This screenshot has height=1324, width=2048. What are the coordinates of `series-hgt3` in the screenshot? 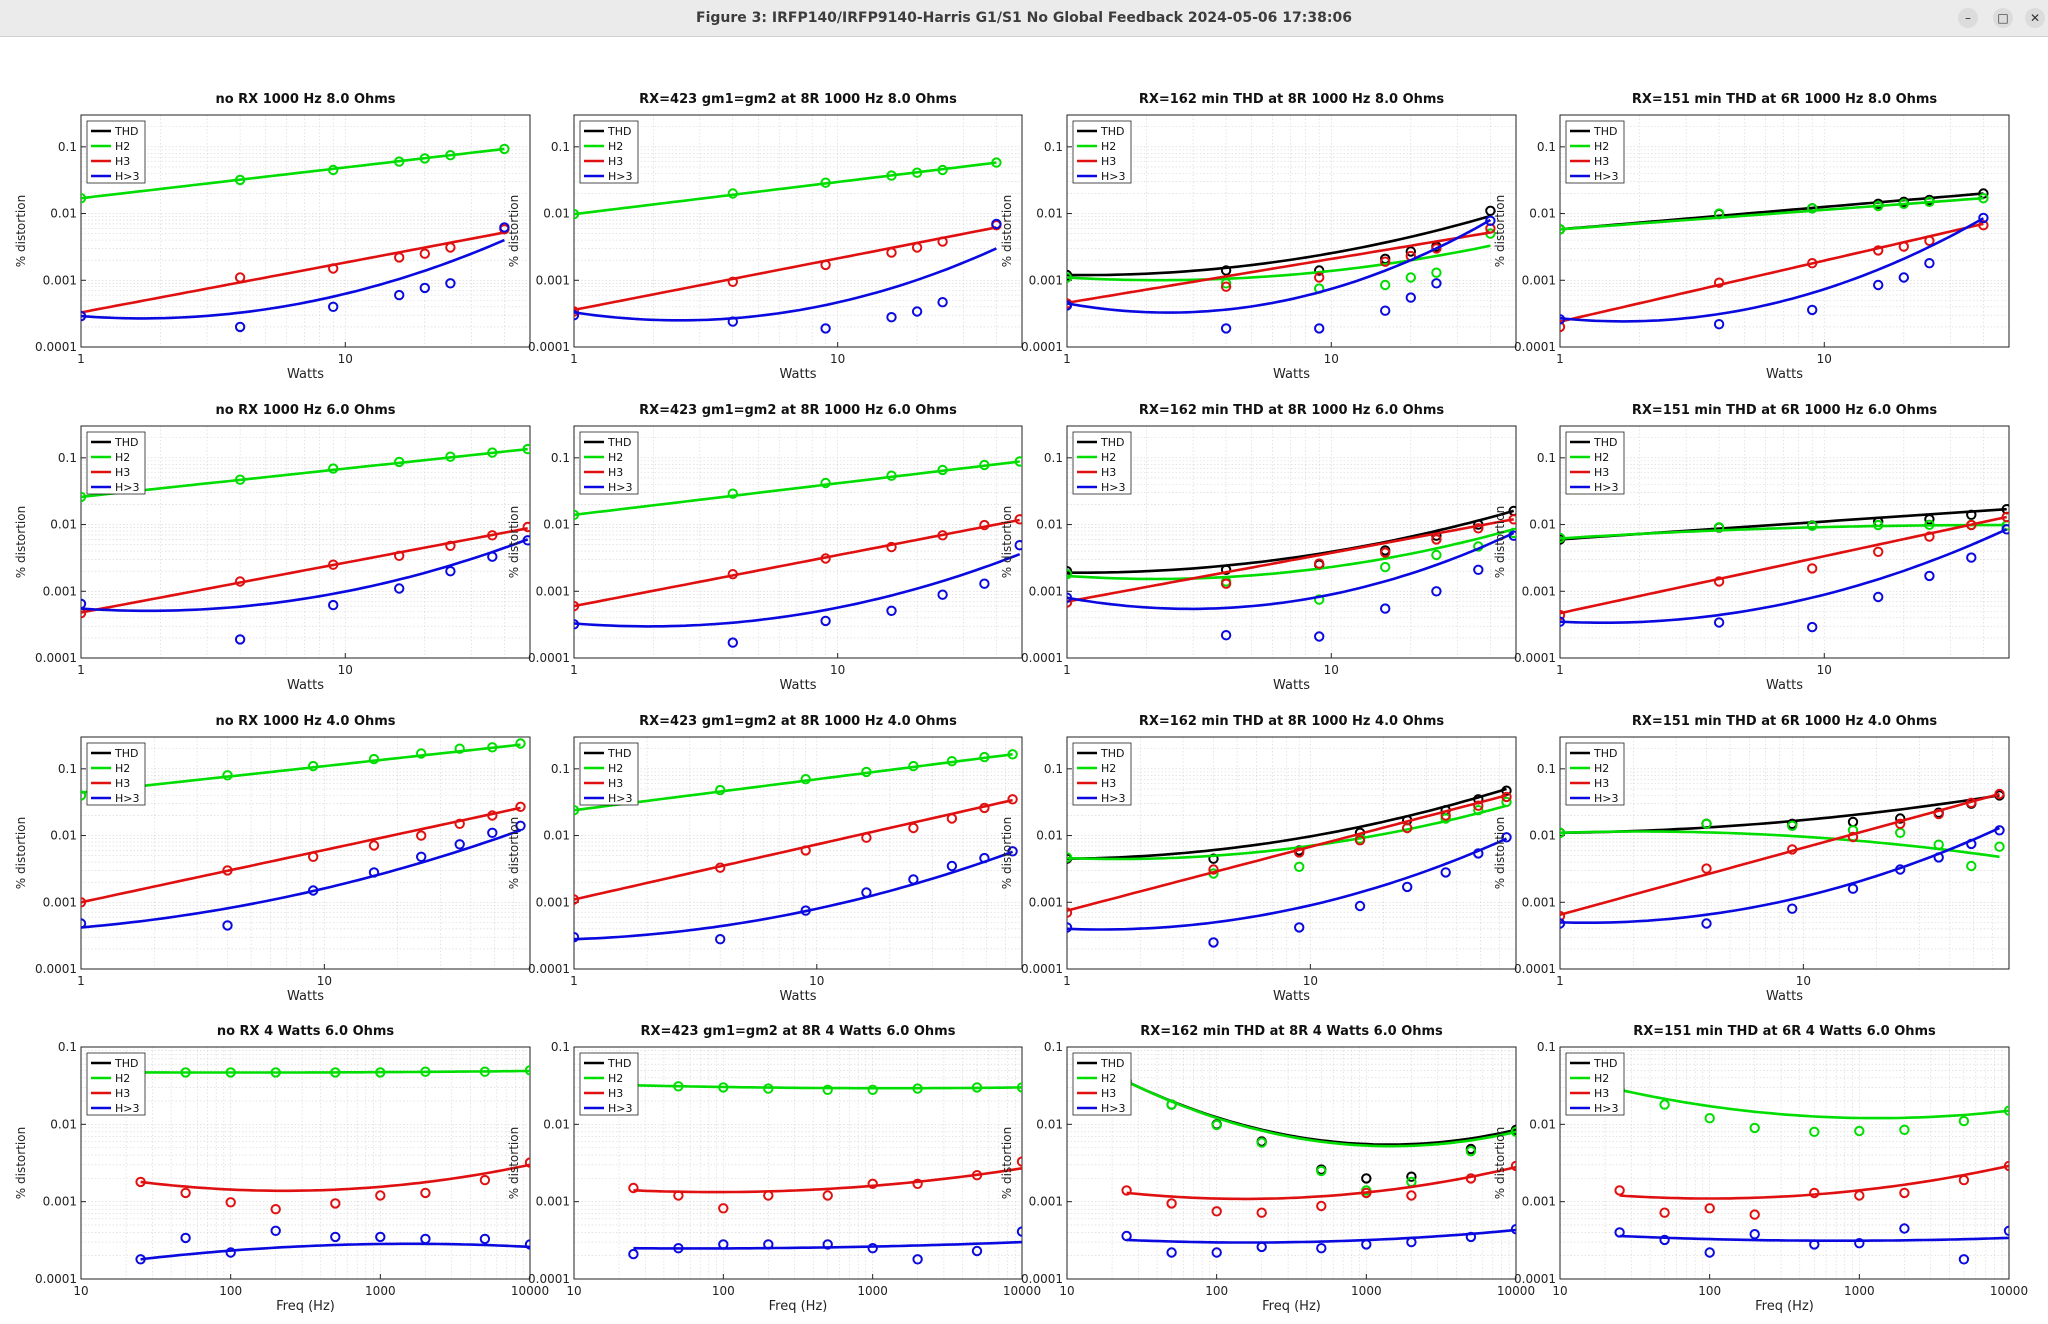 It's located at (303, 875).